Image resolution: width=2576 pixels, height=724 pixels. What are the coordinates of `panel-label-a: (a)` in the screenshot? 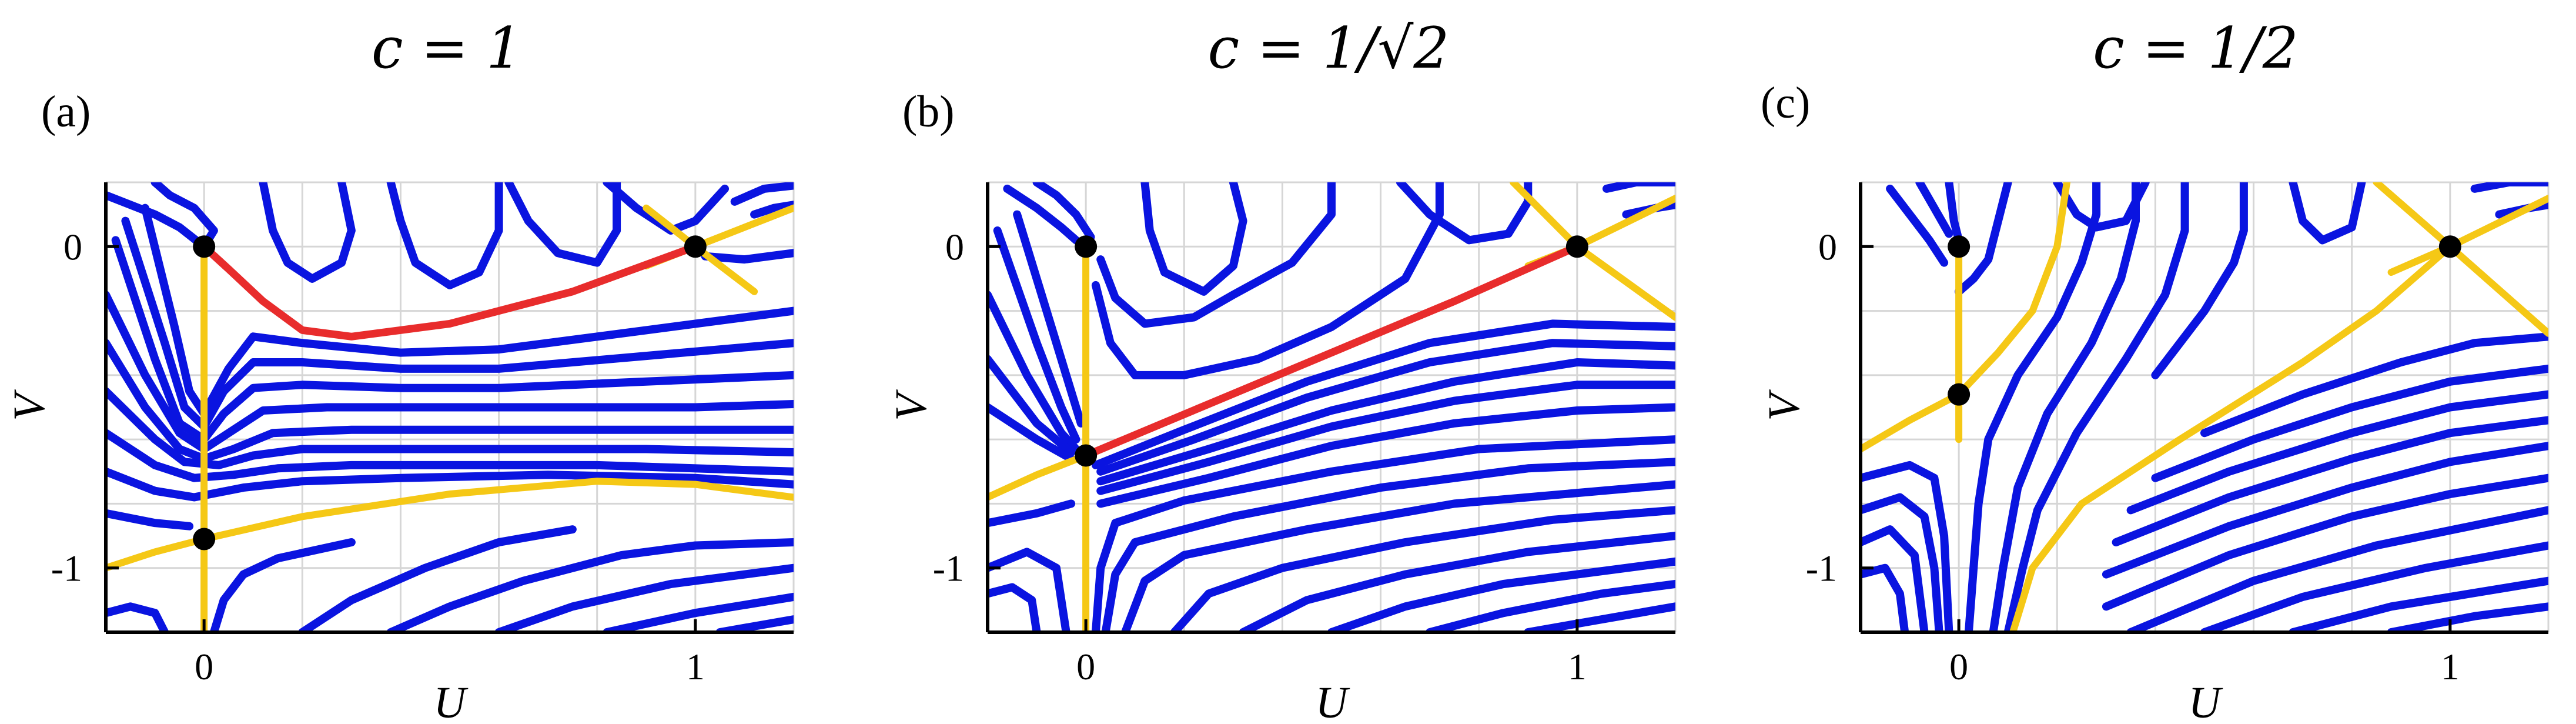 It's located at (66, 111).